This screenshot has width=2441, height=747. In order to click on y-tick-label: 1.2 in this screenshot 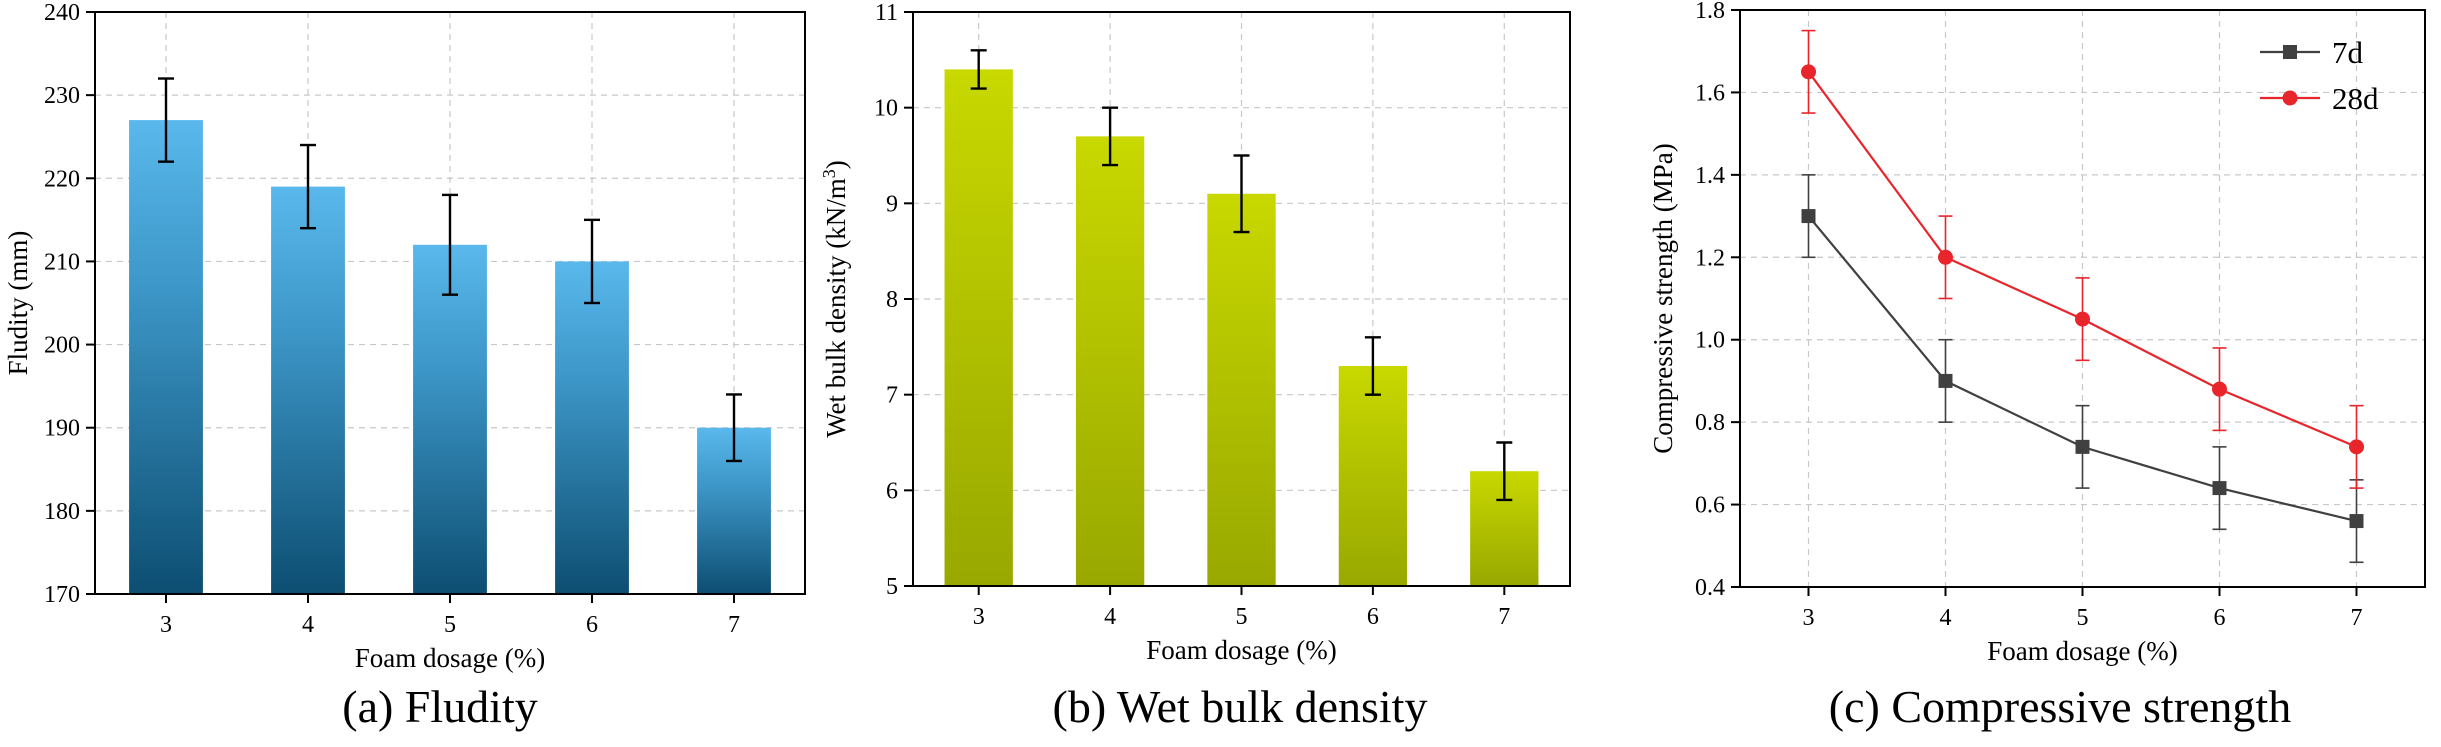, I will do `click(1710, 258)`.